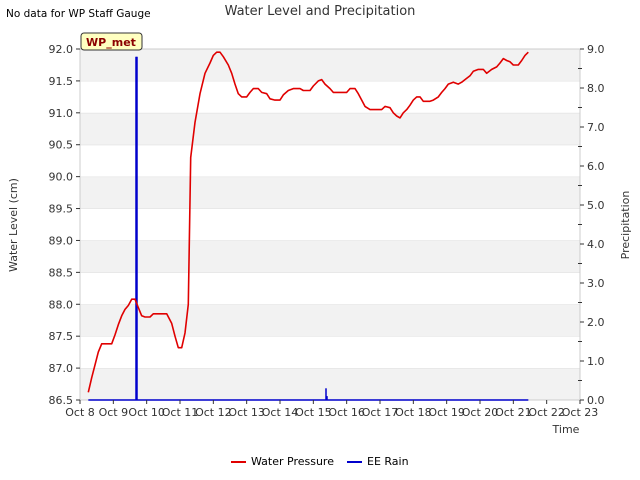 This screenshot has height=480, width=640. Describe the element at coordinates (596, 322) in the screenshot. I see `y2-tick-label: 2.0` at that location.